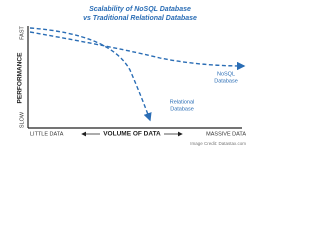 This screenshot has height=240, width=320. I want to click on title-line: Scalability of NoSQL Database, so click(140, 9).